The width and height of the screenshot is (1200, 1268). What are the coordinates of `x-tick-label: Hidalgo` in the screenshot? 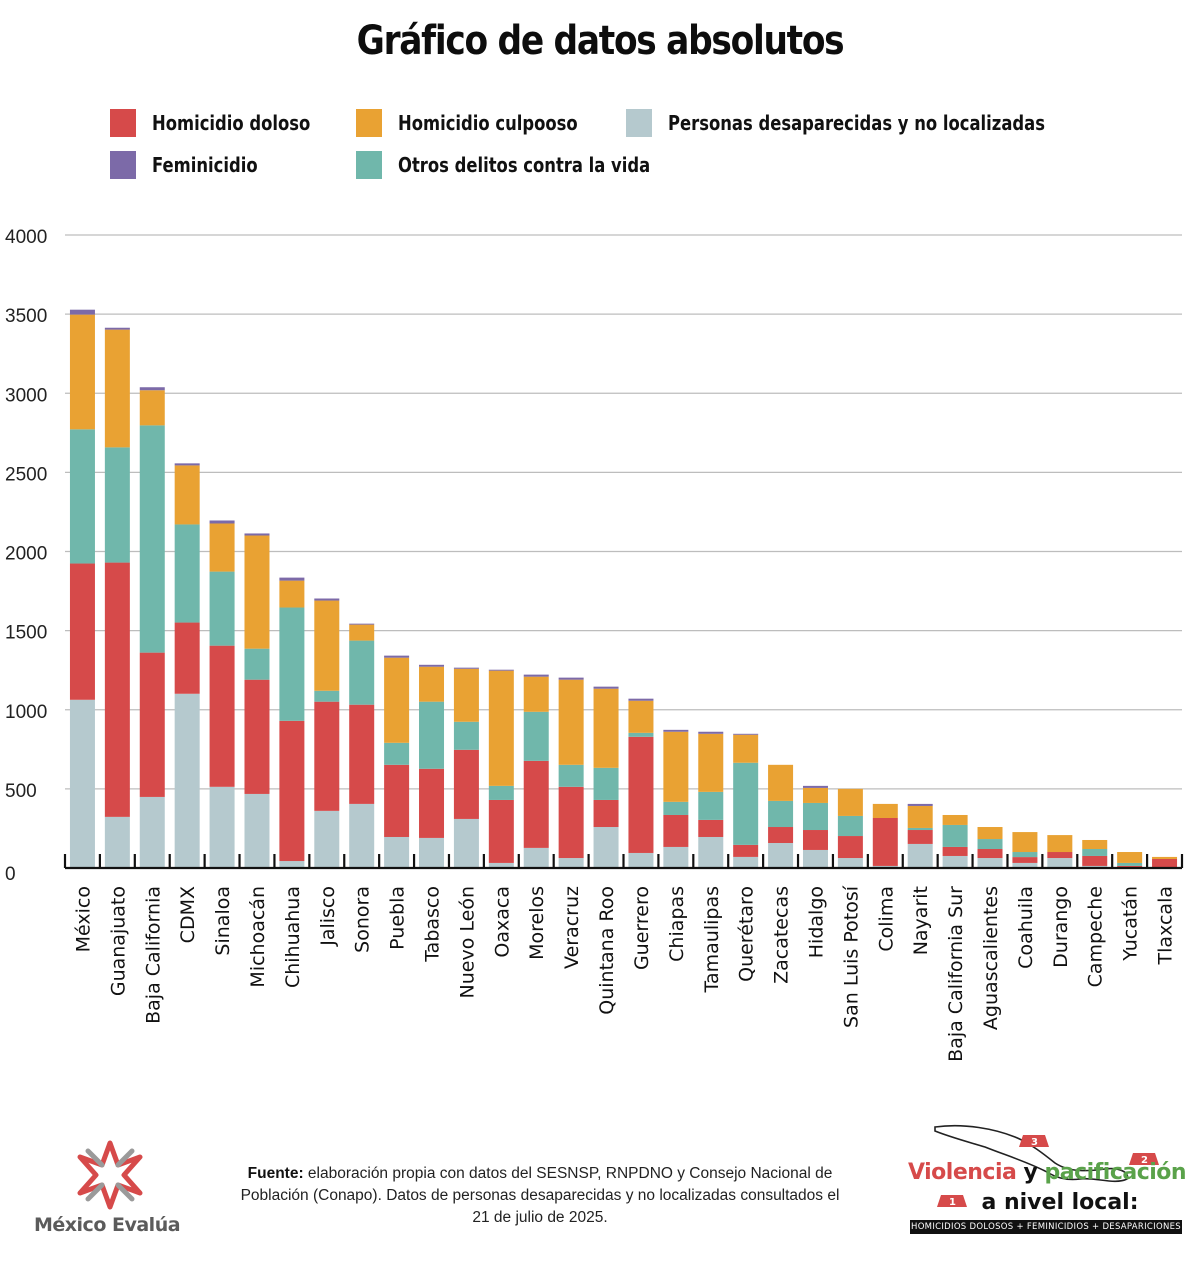 It's located at (816, 922).